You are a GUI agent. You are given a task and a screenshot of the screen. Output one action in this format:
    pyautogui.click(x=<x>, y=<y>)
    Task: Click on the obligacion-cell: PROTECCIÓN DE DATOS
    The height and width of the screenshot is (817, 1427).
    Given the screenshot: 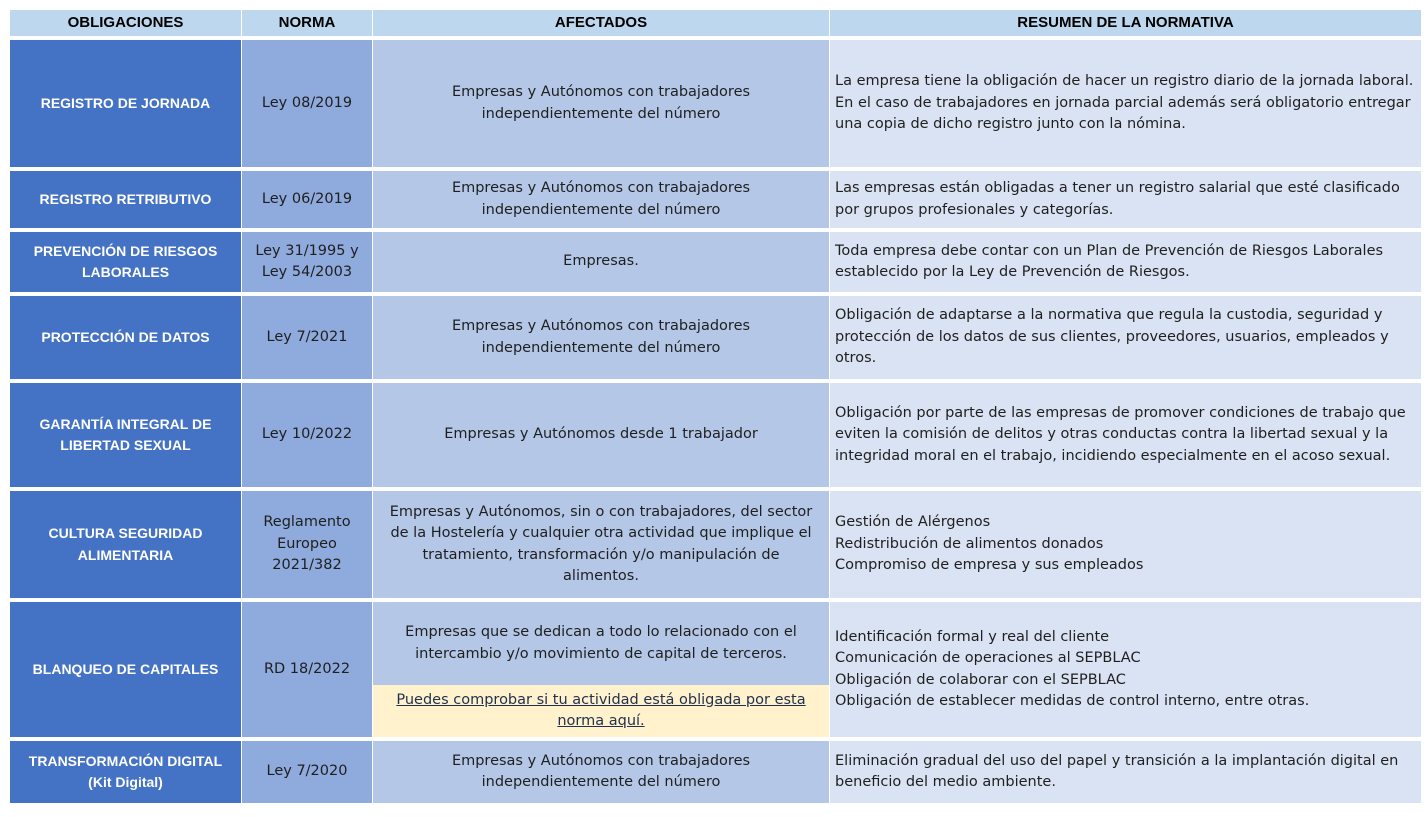 What is the action you would take?
    pyautogui.click(x=125, y=337)
    